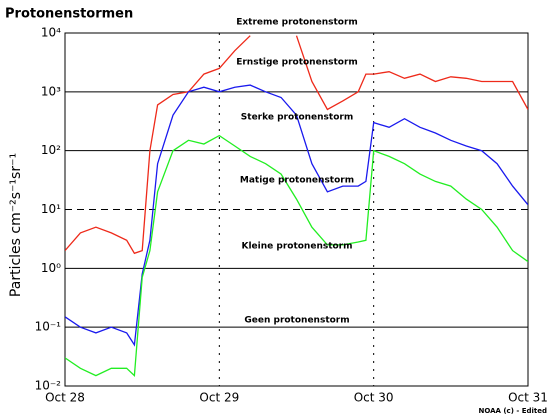 This screenshot has height=419, width=550. Describe the element at coordinates (69, 14) in the screenshot. I see `chart-title: Protonenstormen` at that location.